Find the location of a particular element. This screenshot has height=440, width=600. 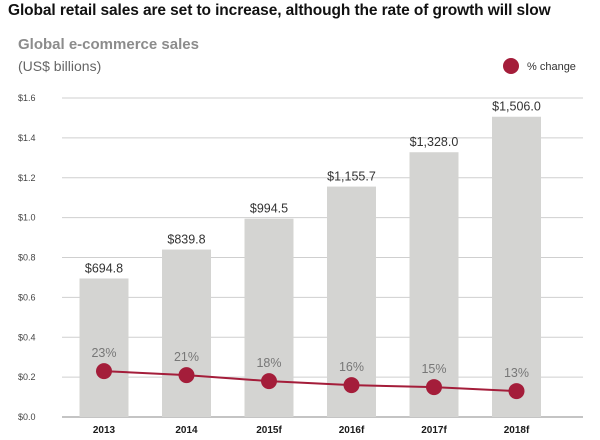

percent-change-label: 18% is located at coordinates (268, 363).